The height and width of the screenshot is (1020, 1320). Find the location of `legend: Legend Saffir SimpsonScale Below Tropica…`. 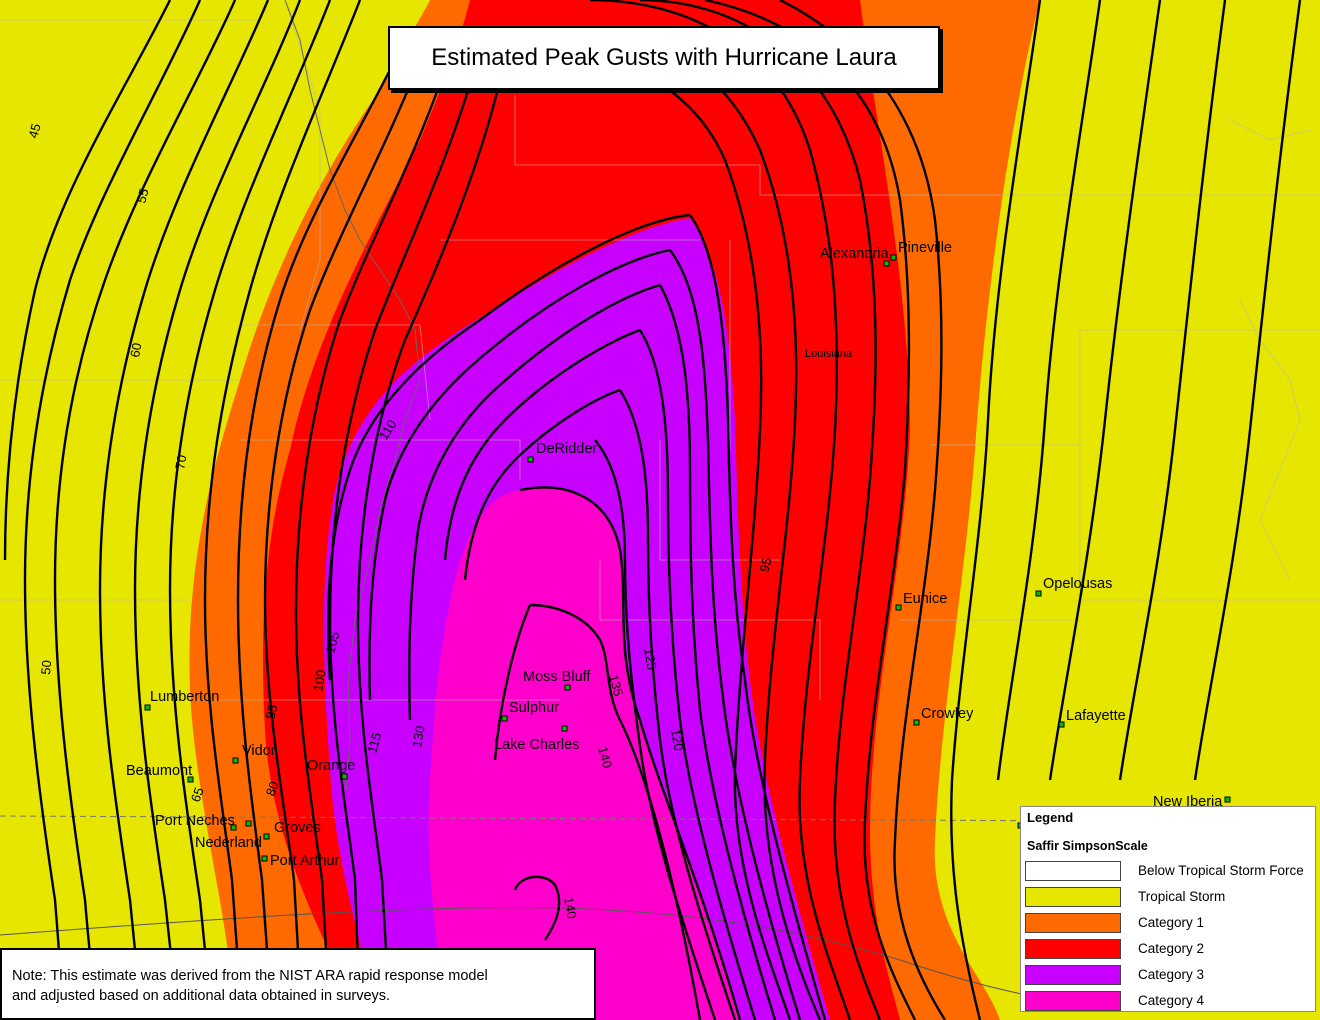

legend: Legend Saffir SimpsonScale Below Tropica… is located at coordinates (1168, 909).